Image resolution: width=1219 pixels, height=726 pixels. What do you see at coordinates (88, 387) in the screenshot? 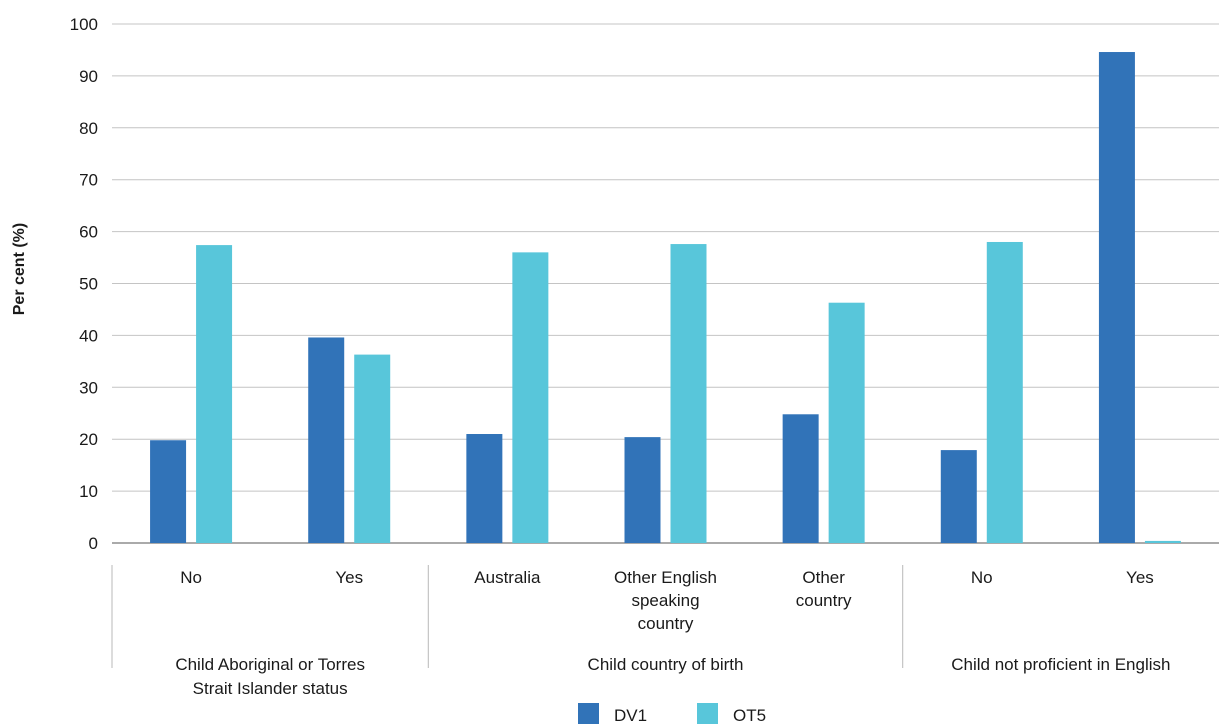
I see `y-tick-label: 30` at bounding box center [88, 387].